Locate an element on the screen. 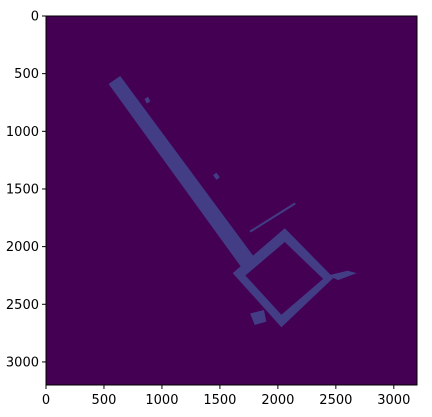 The image size is (432, 417). x-tick-label: 1500 is located at coordinates (219, 400).